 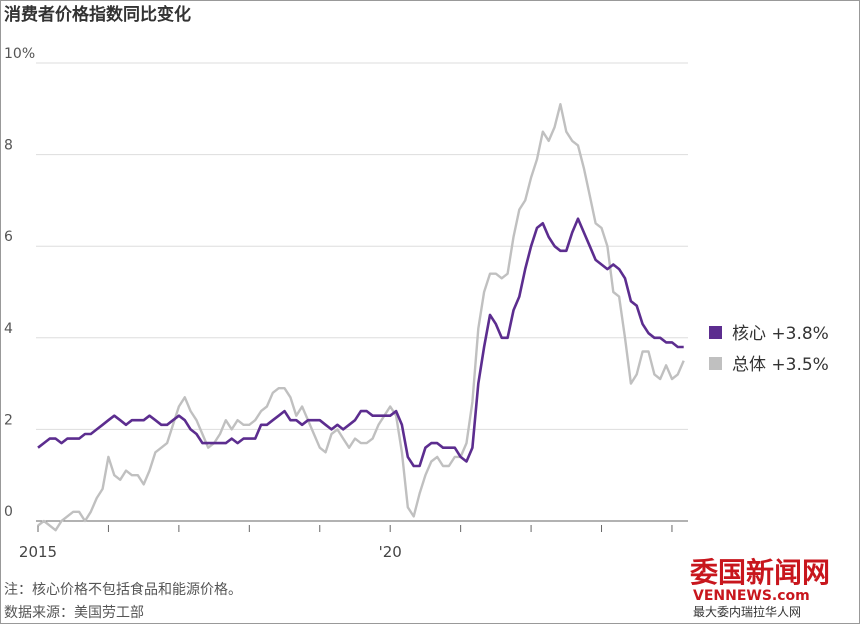 What do you see at coordinates (8, 512) in the screenshot?
I see `y-tick-label: 0` at bounding box center [8, 512].